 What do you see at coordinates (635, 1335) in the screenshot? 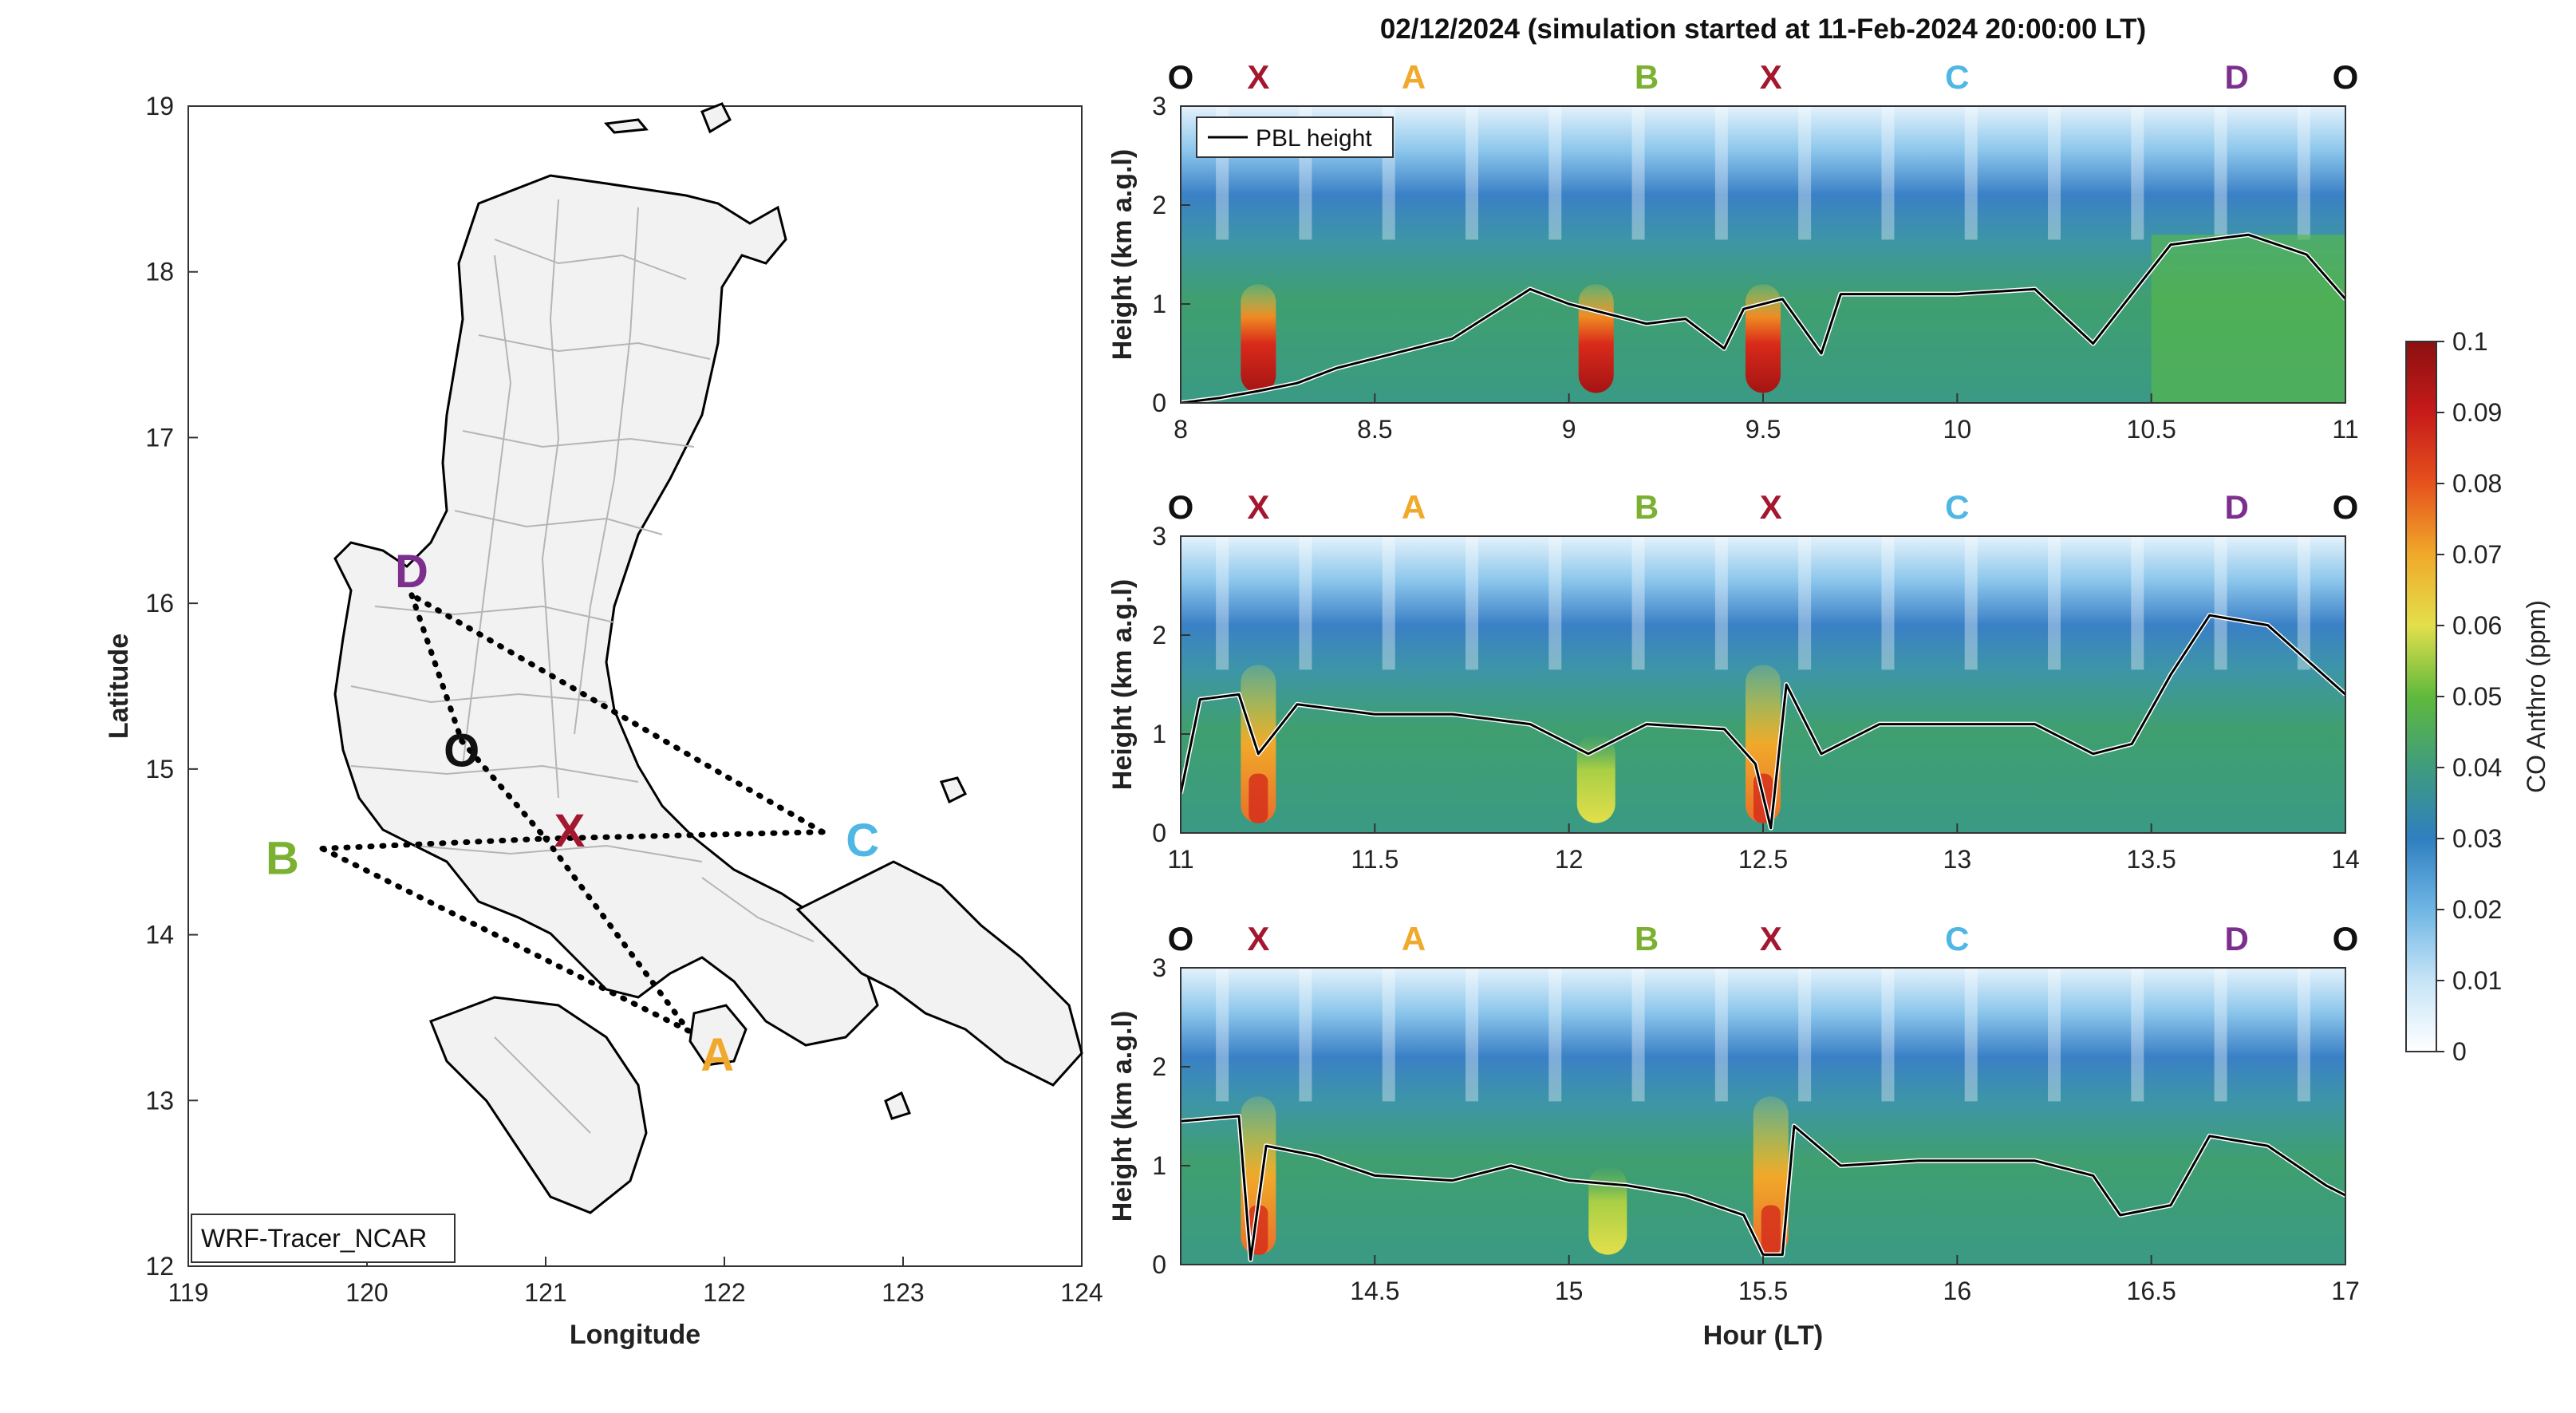
I see `map-xlabel: Longitude` at bounding box center [635, 1335].